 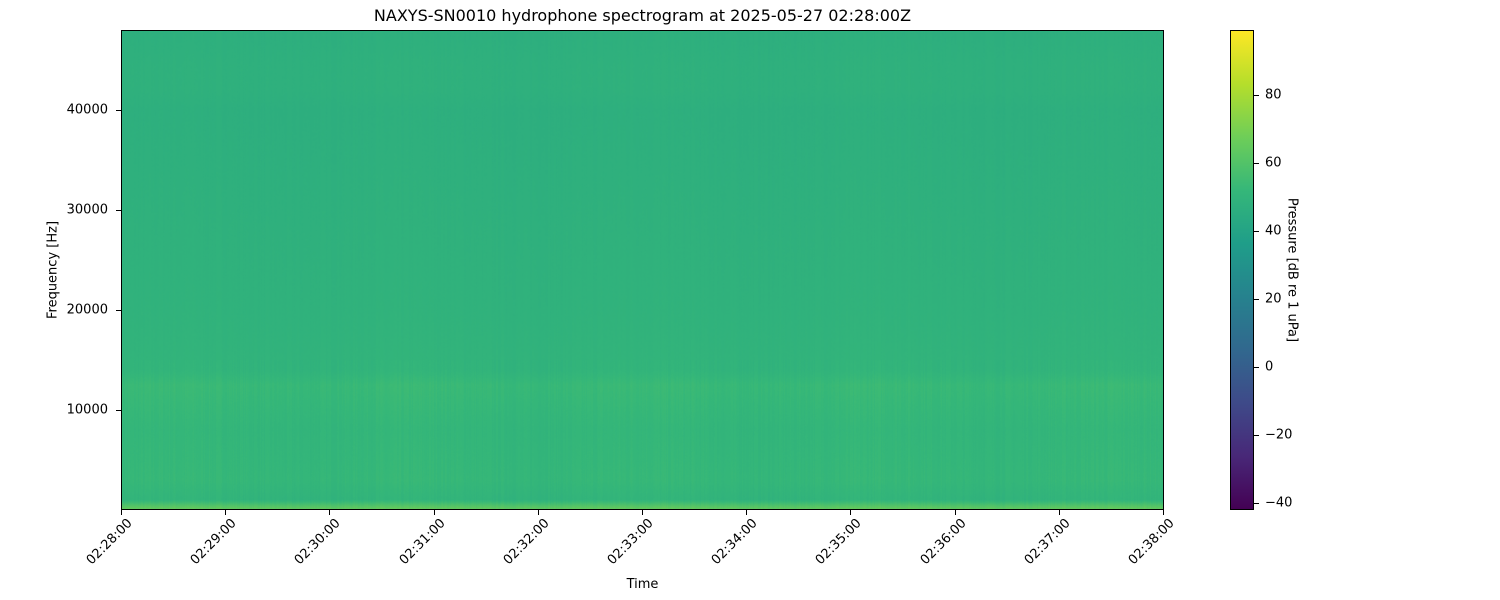 What do you see at coordinates (109, 542) in the screenshot?
I see `x-tick-label: 02:28:00` at bounding box center [109, 542].